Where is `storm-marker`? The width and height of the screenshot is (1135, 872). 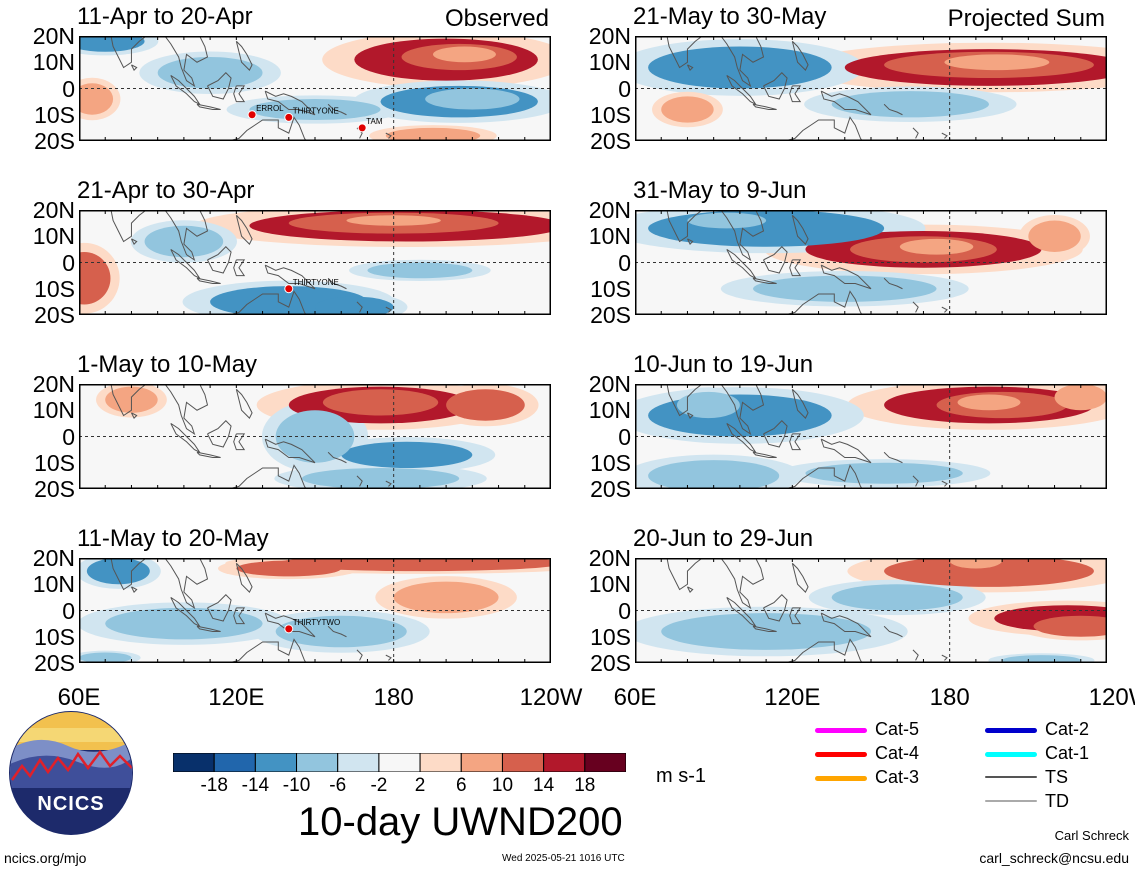 storm-marker is located at coordinates (289, 289).